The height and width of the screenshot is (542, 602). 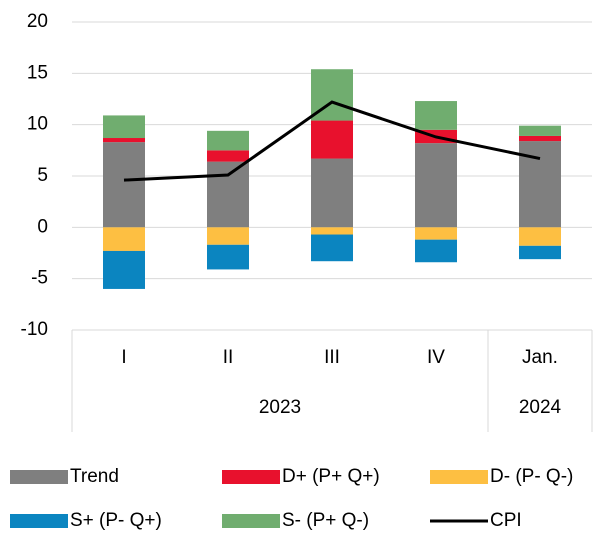 What do you see at coordinates (506, 520) in the screenshot?
I see `legend-label: CPI` at bounding box center [506, 520].